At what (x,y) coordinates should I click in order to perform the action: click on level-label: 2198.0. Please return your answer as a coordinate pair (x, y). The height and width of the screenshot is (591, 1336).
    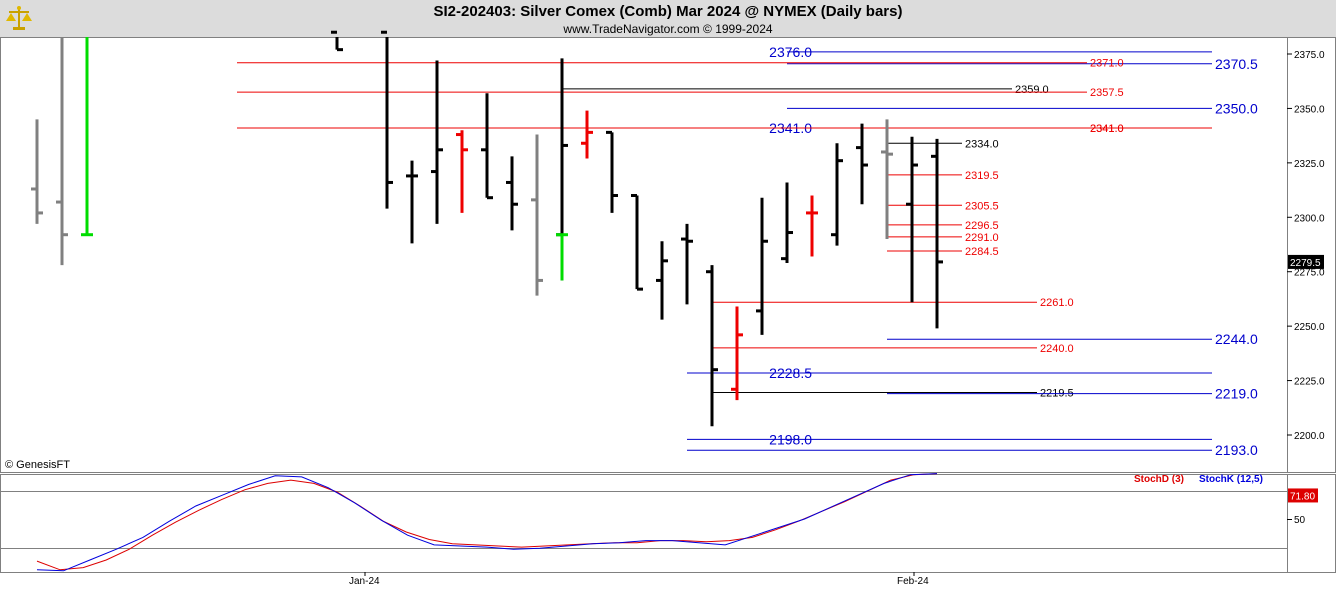
    Looking at the image, I should click on (790, 439).